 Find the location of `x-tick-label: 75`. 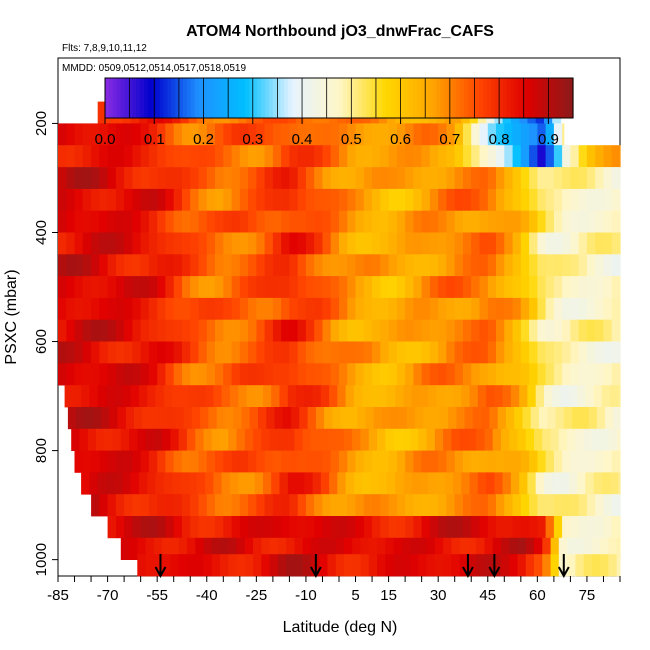

x-tick-label: 75 is located at coordinates (587, 595).